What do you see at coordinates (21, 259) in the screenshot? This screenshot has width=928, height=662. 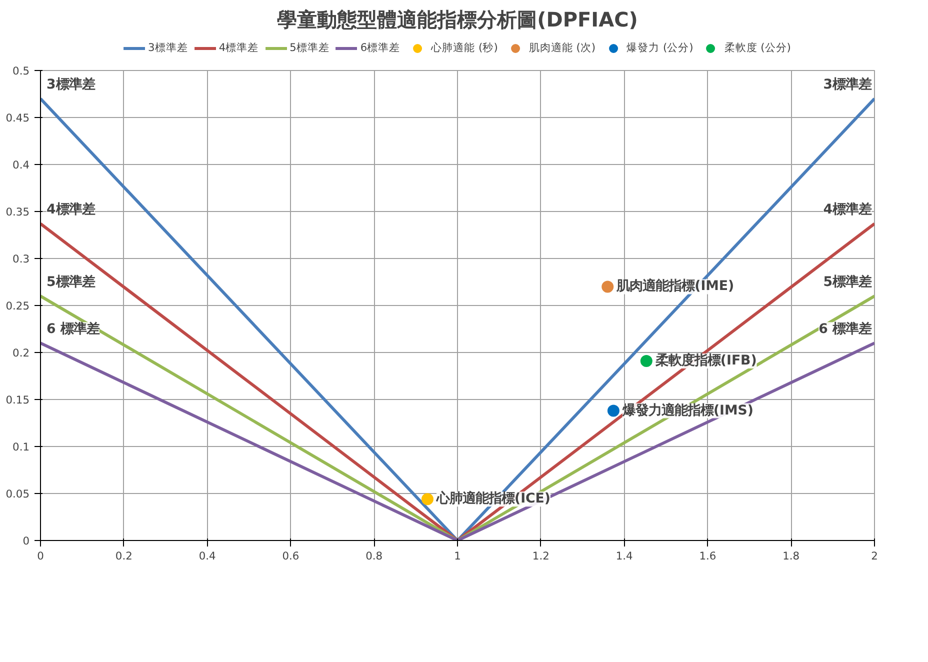 I see `y-tick-label: 0.3` at bounding box center [21, 259].